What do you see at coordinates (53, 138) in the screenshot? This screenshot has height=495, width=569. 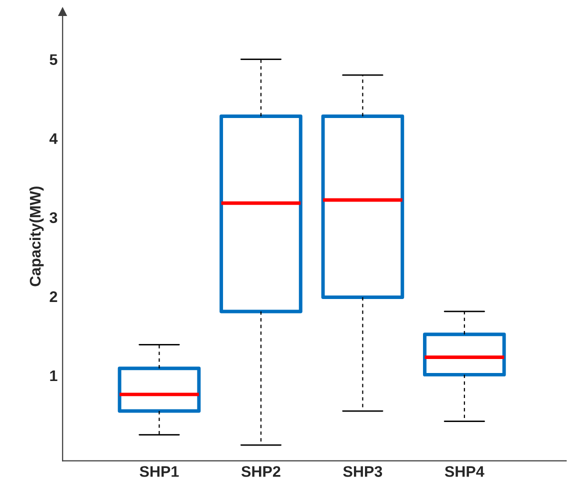 I see `y-tick-label: 4` at bounding box center [53, 138].